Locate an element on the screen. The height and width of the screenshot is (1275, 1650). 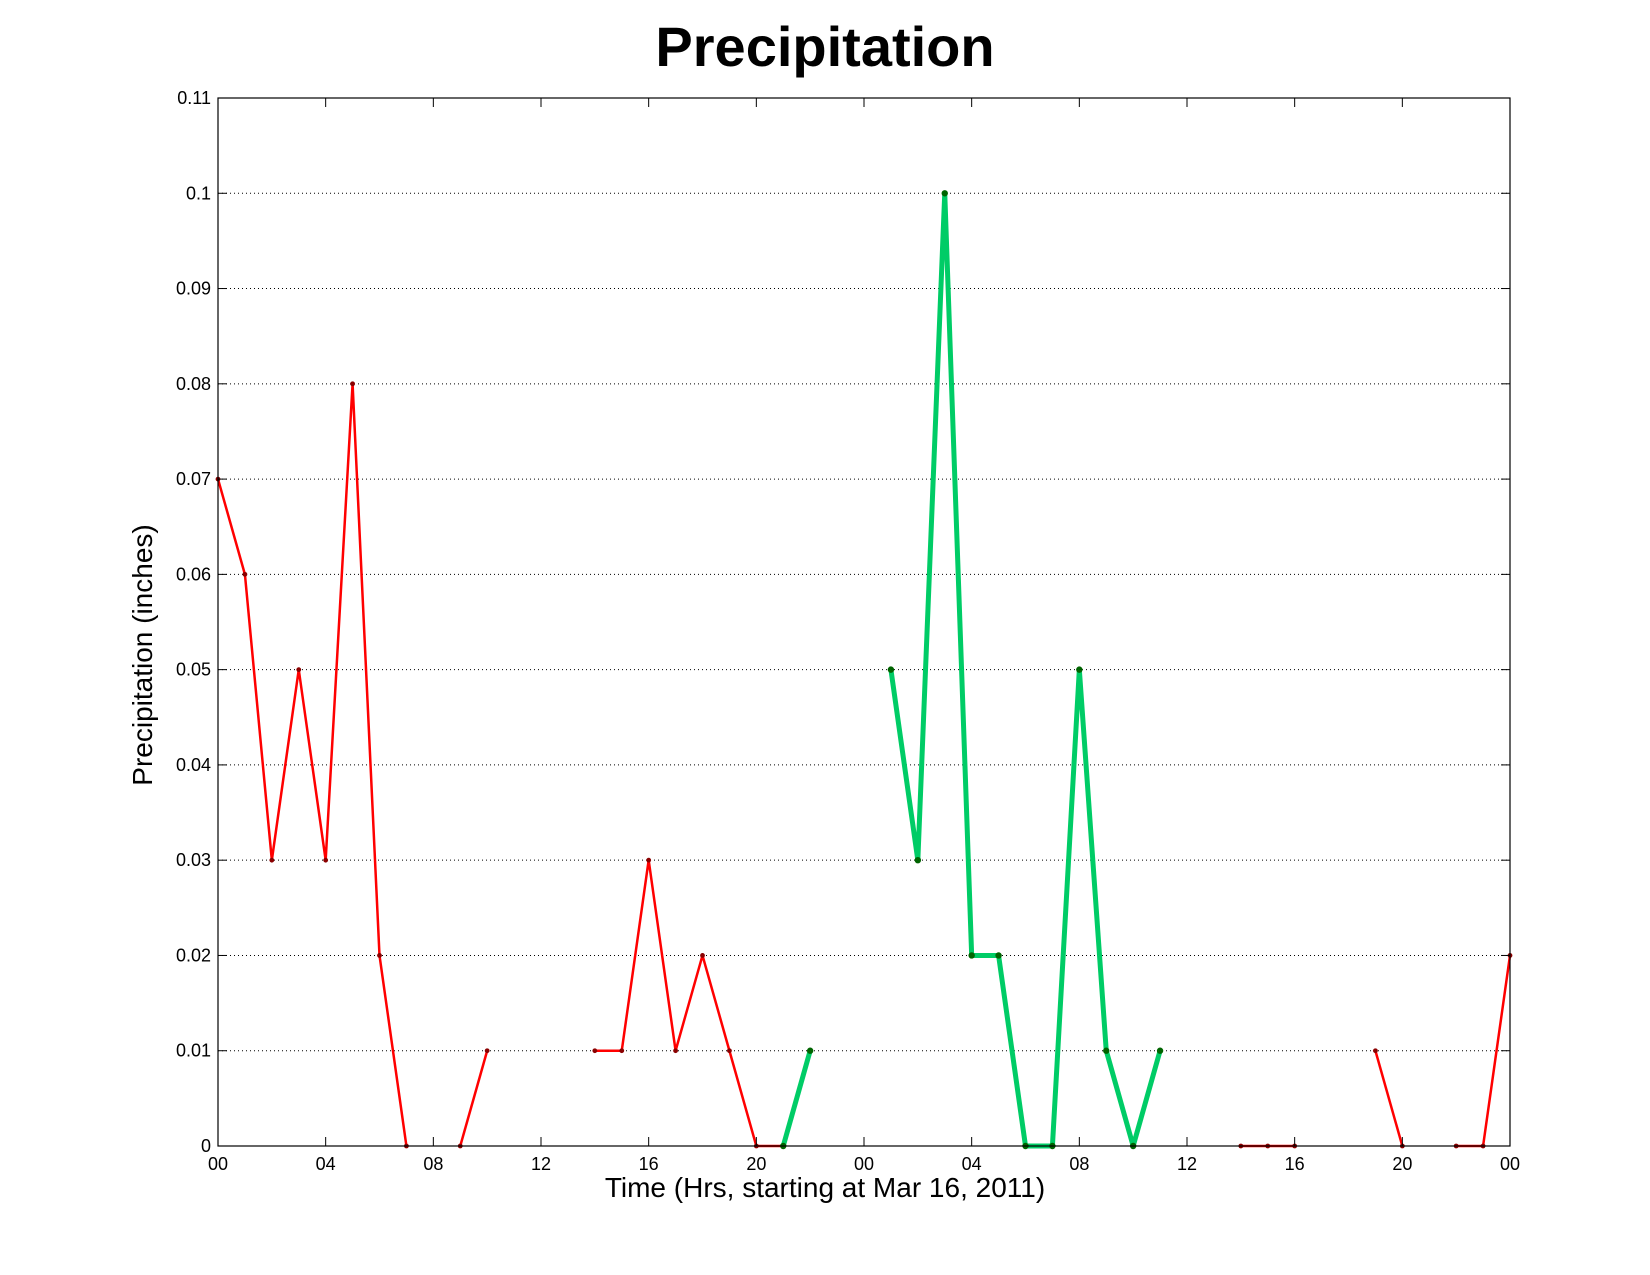
y-tick-label: 0.04 is located at coordinates (193, 765).